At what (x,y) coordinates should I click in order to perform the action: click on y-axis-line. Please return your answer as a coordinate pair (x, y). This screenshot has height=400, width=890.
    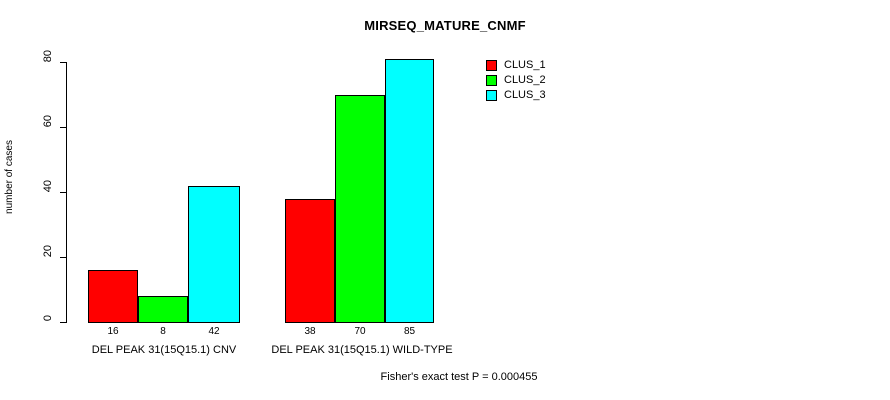
    Looking at the image, I should click on (66, 192).